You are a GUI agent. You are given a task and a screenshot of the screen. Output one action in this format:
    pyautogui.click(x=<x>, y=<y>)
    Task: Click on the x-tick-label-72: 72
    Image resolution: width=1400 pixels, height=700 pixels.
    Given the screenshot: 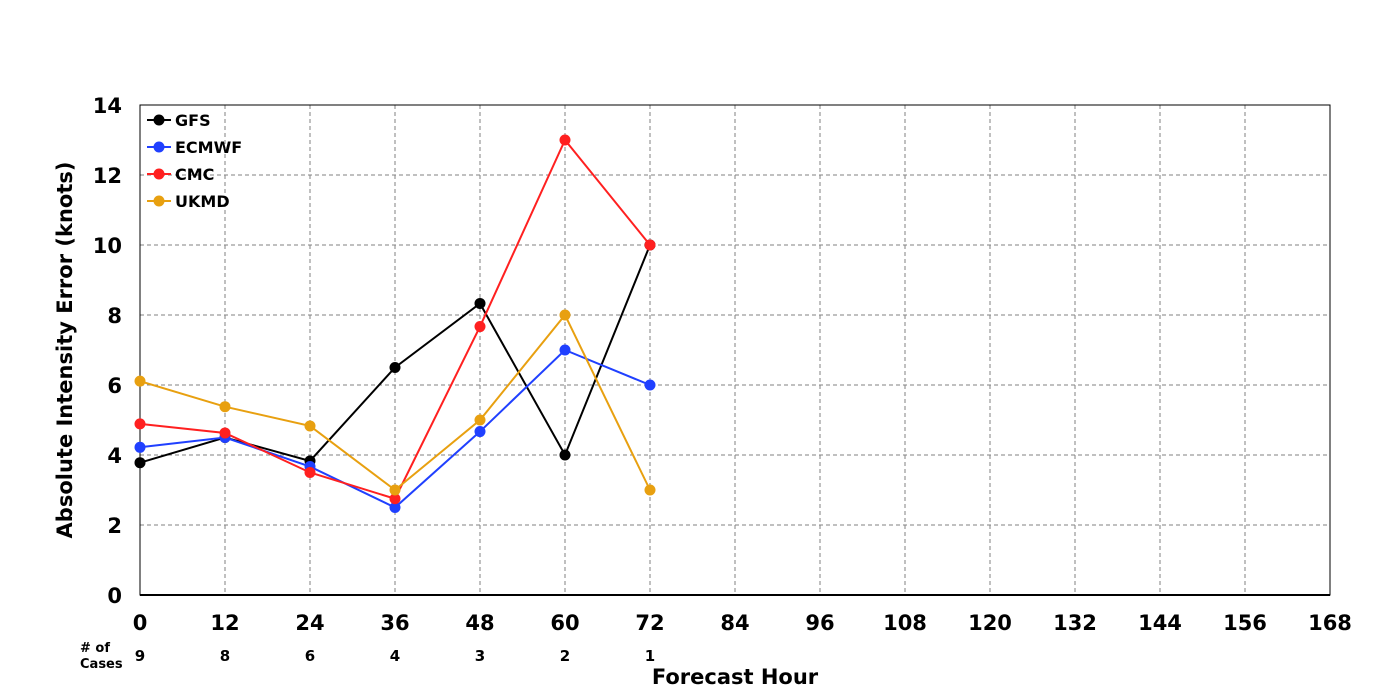 What is the action you would take?
    pyautogui.click(x=649, y=623)
    